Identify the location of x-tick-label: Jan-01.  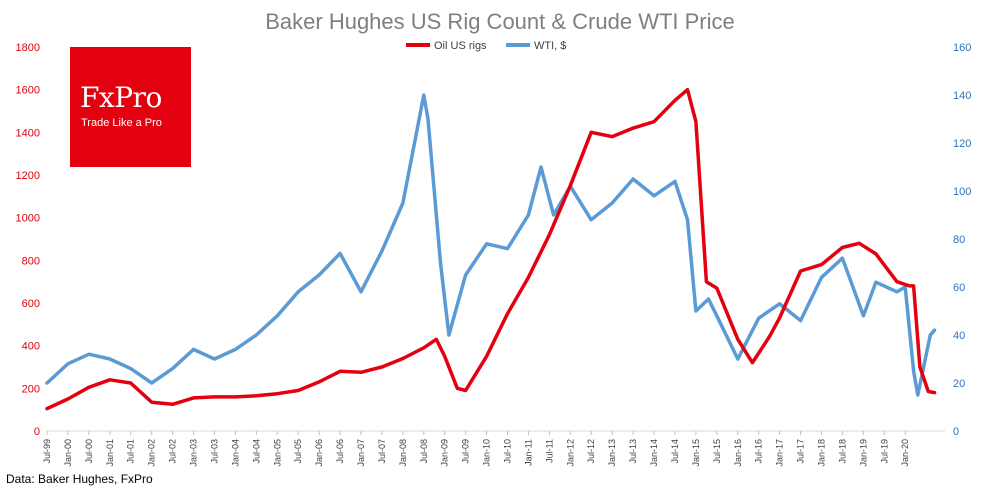
(110, 453).